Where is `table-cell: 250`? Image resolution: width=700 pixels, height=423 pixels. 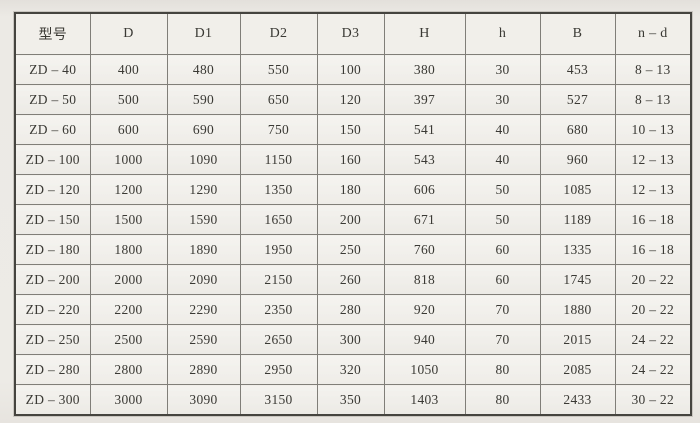
table-cell: 250 is located at coordinates (350, 249).